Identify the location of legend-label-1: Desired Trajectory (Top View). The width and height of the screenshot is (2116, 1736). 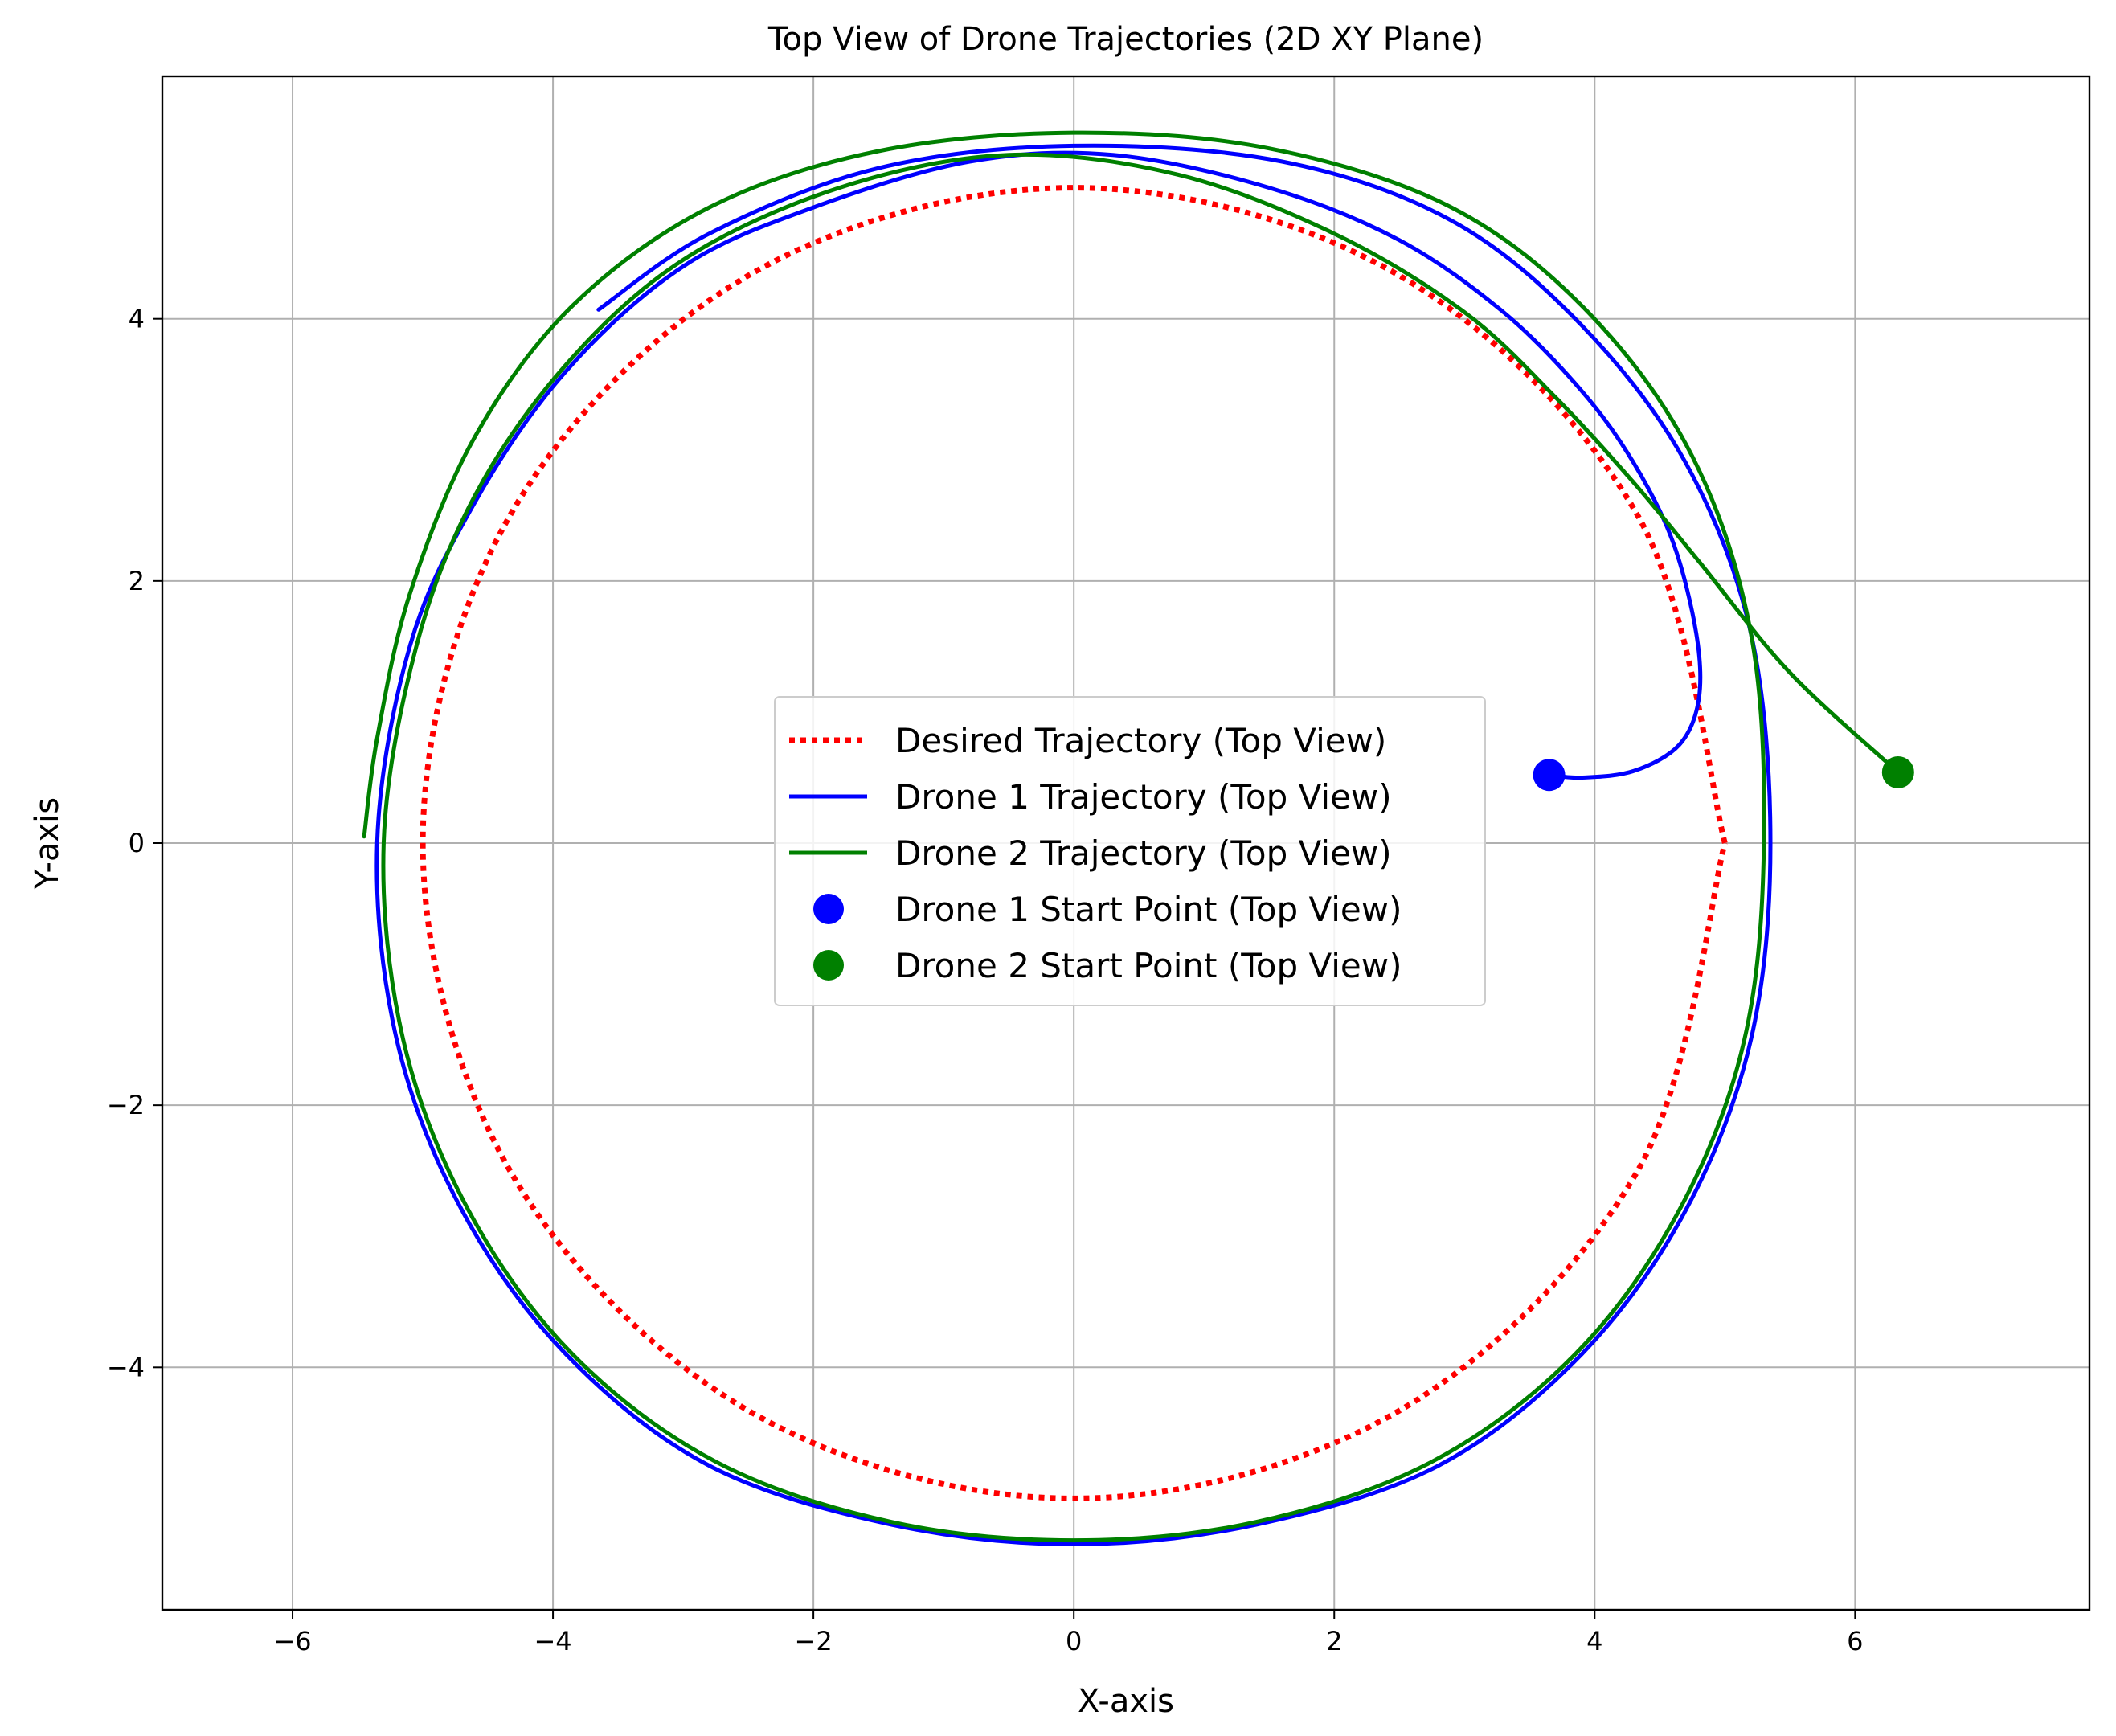
(1140, 740).